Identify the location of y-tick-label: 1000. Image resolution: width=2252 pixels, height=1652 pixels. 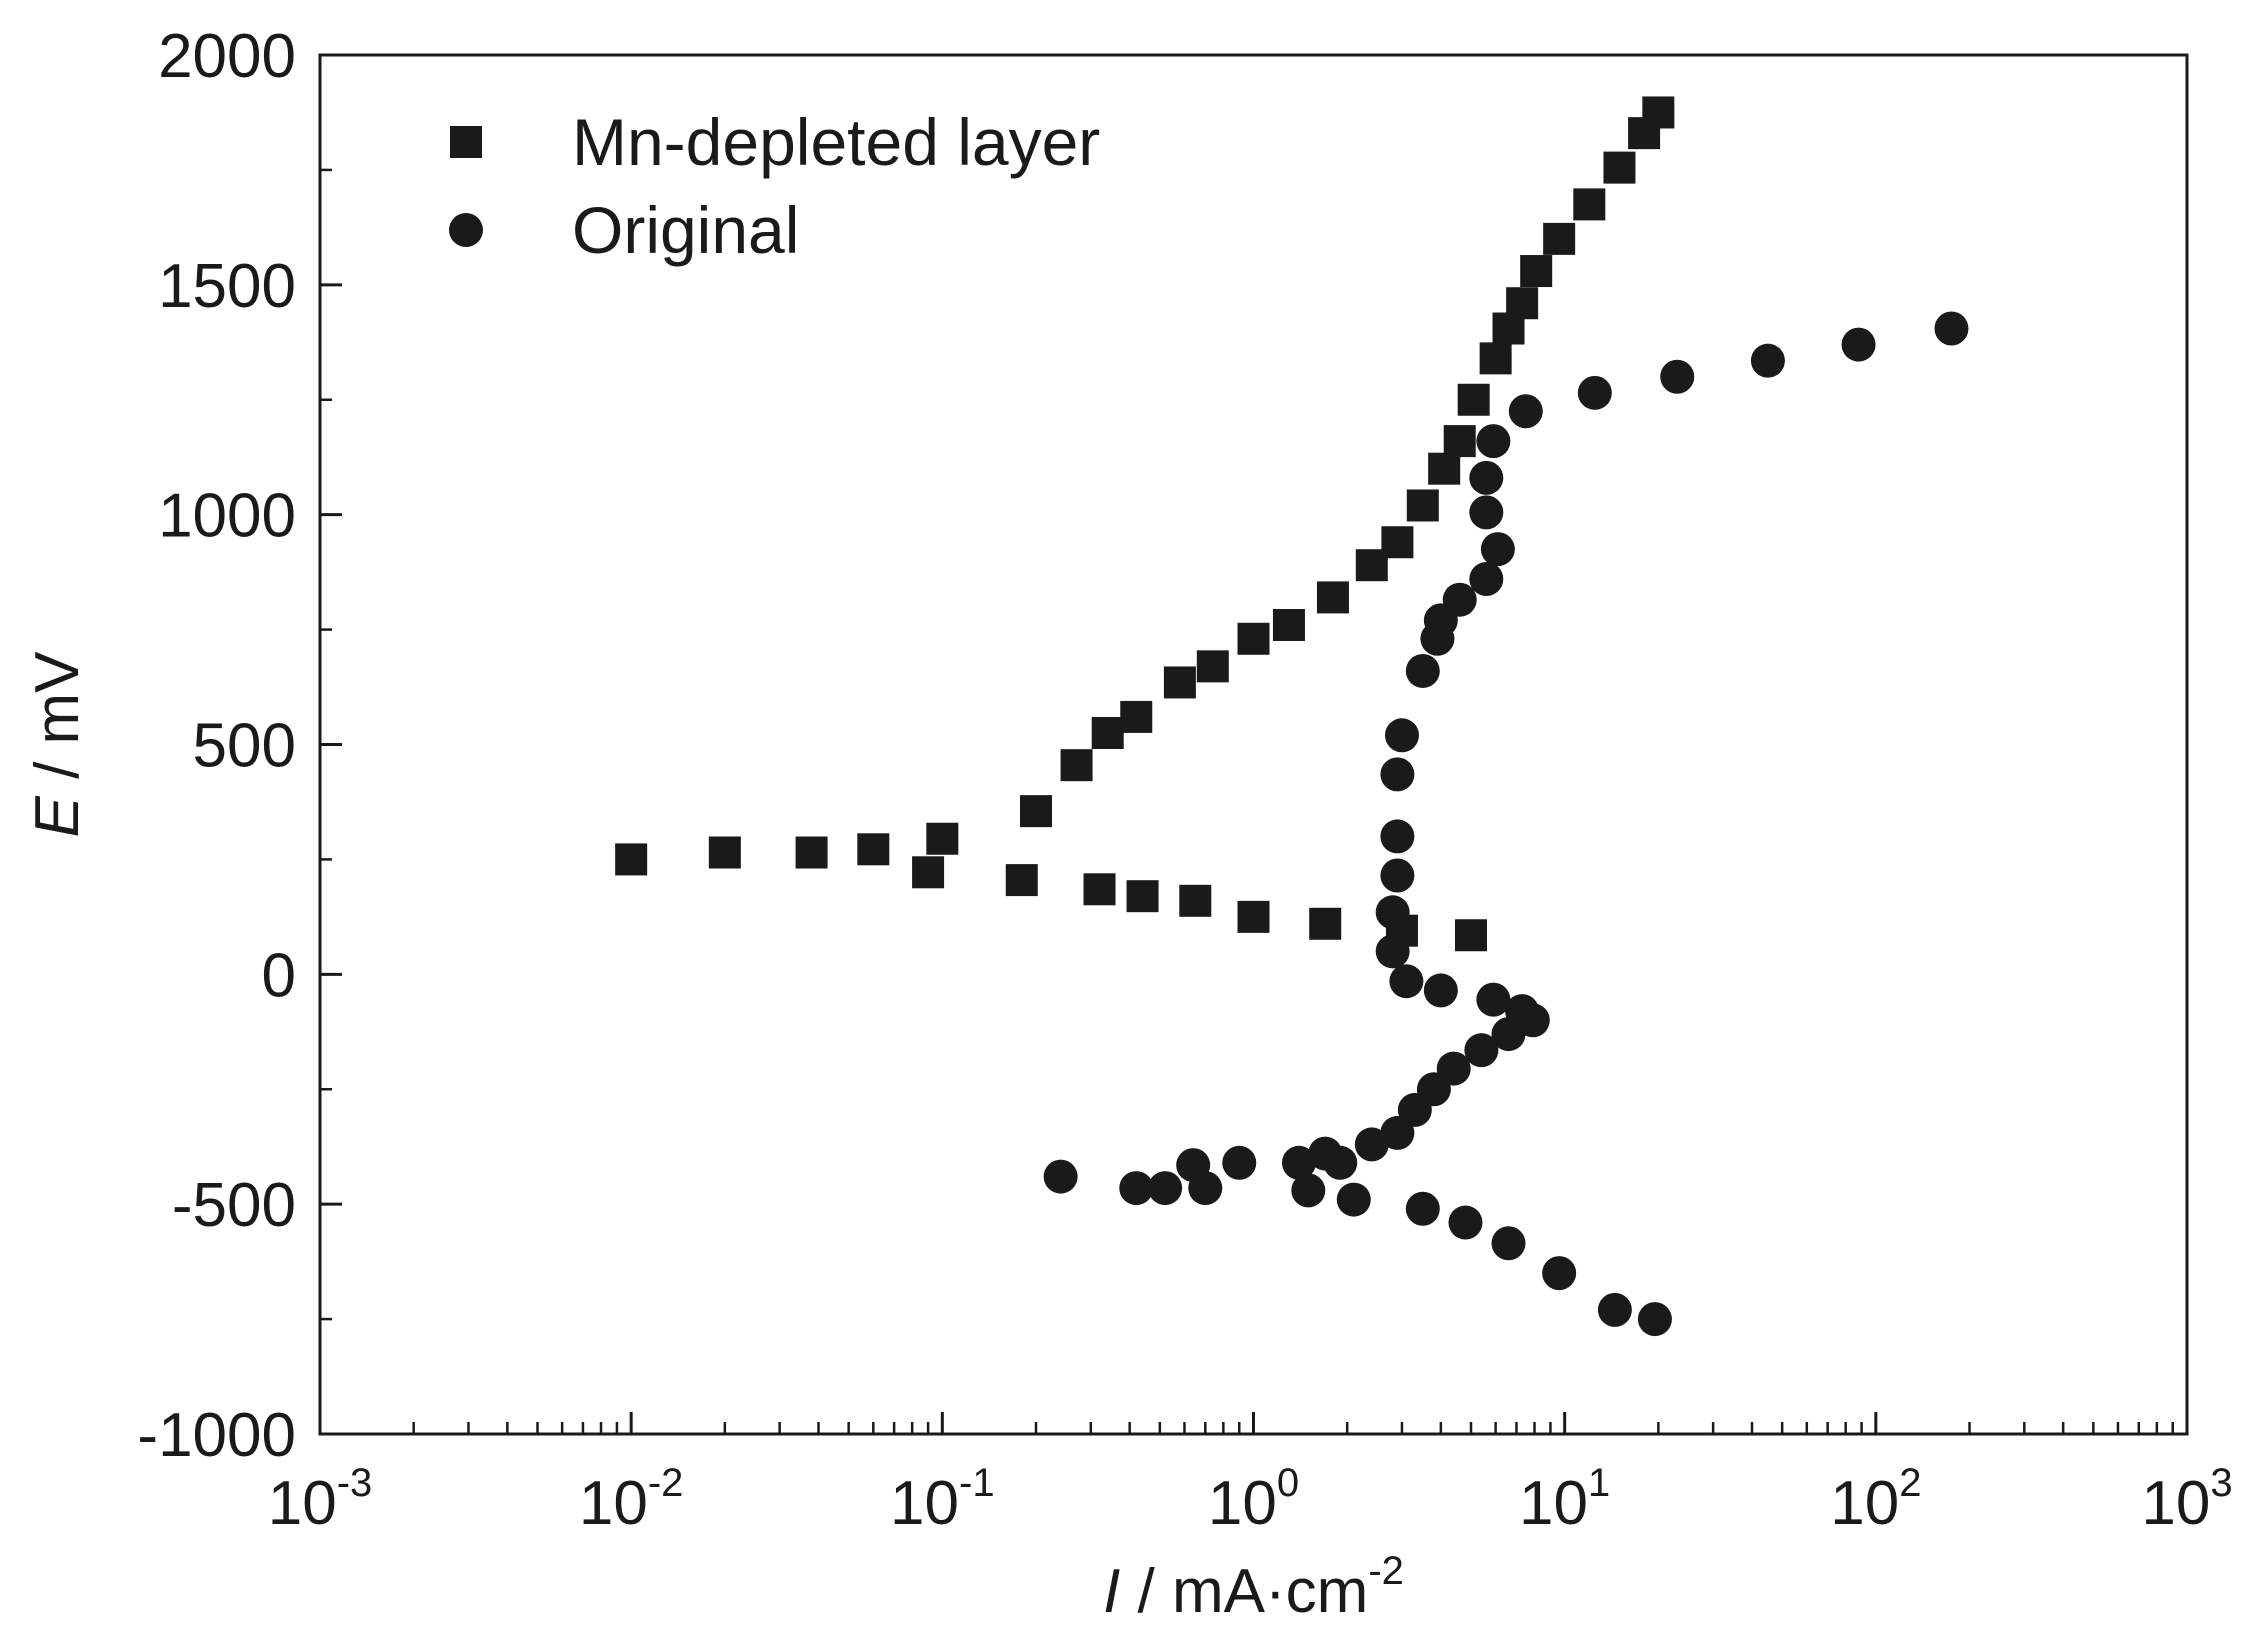
(227, 516).